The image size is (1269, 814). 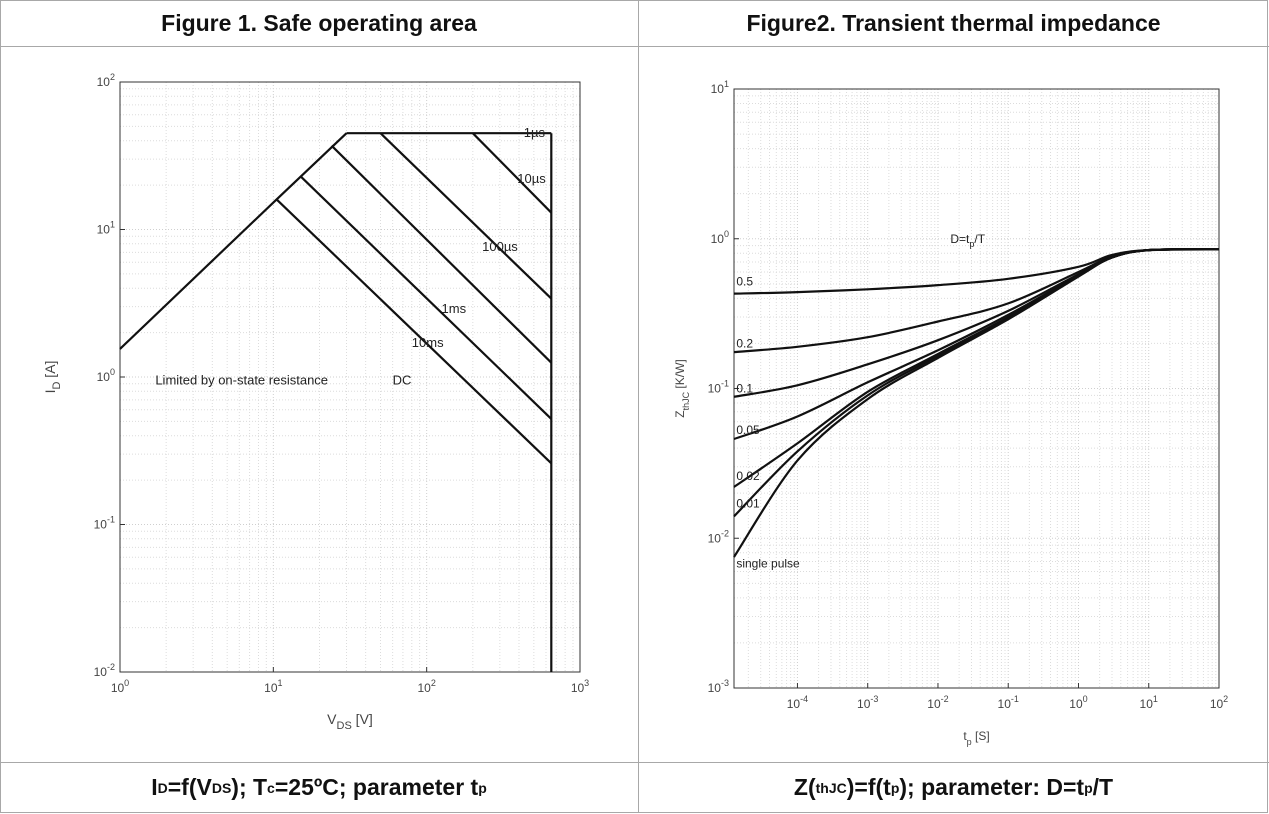 What do you see at coordinates (1219, 702) in the screenshot?
I see `zth-x-tick-label: 10²` at bounding box center [1219, 702].